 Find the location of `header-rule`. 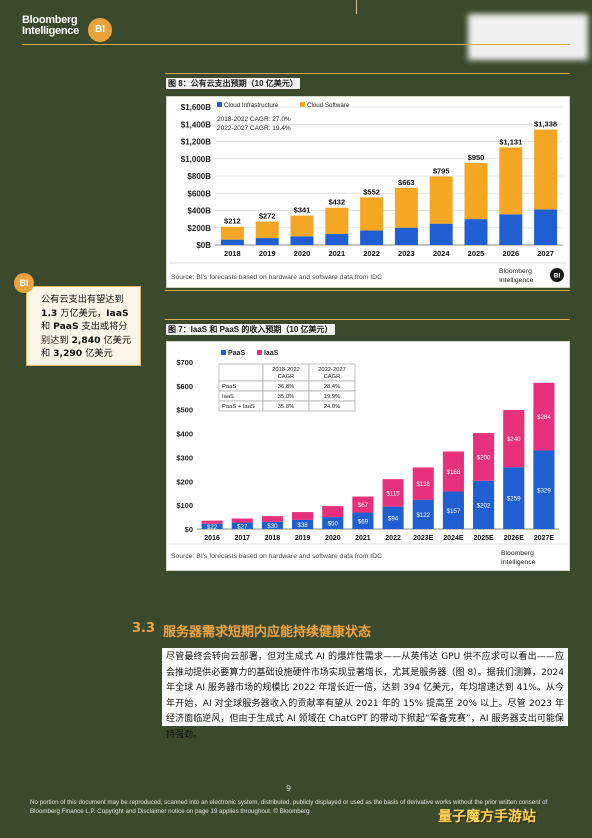

header-rule is located at coordinates (296, 44).